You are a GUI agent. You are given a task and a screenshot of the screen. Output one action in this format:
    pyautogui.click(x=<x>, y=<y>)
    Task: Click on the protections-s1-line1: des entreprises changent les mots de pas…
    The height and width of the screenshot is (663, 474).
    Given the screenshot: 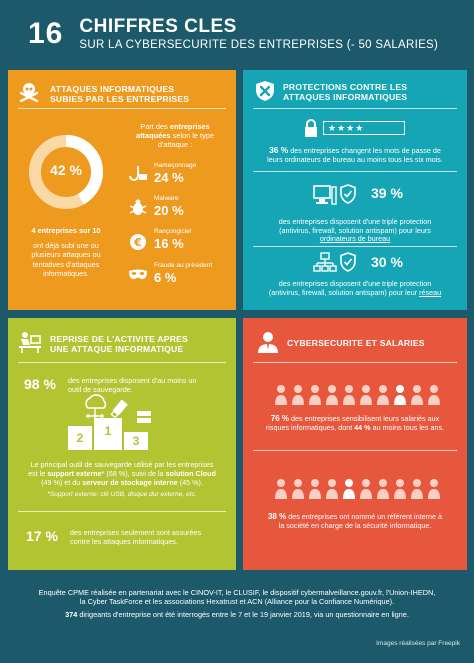 What is the action you would take?
    pyautogui.click(x=364, y=150)
    